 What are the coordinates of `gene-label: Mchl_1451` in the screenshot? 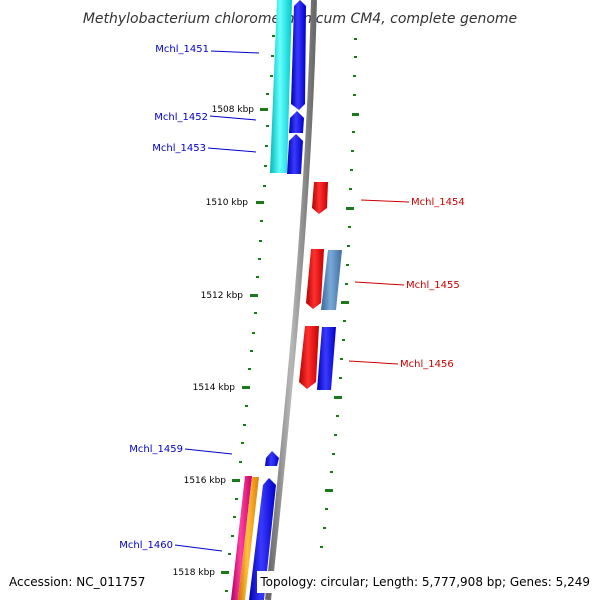 It's located at (182, 49).